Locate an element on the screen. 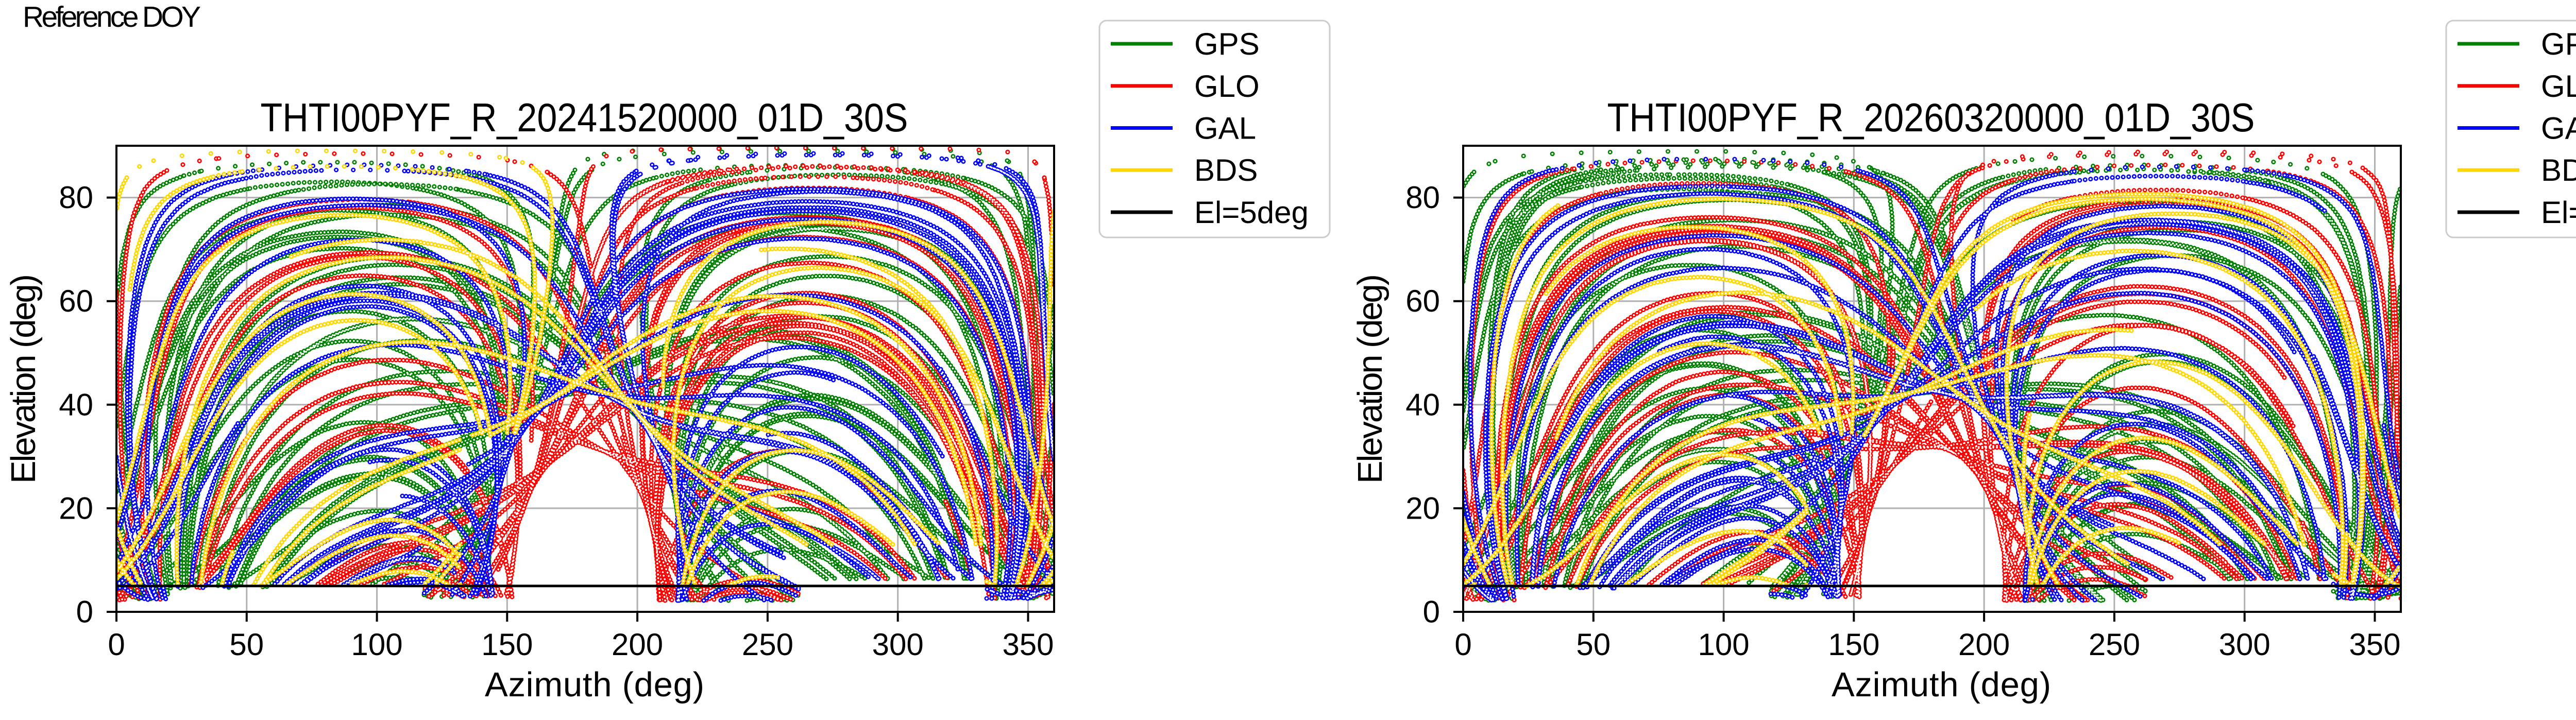 This screenshot has width=2576, height=720. svg-text: Reference DOY is located at coordinates (112, 17).